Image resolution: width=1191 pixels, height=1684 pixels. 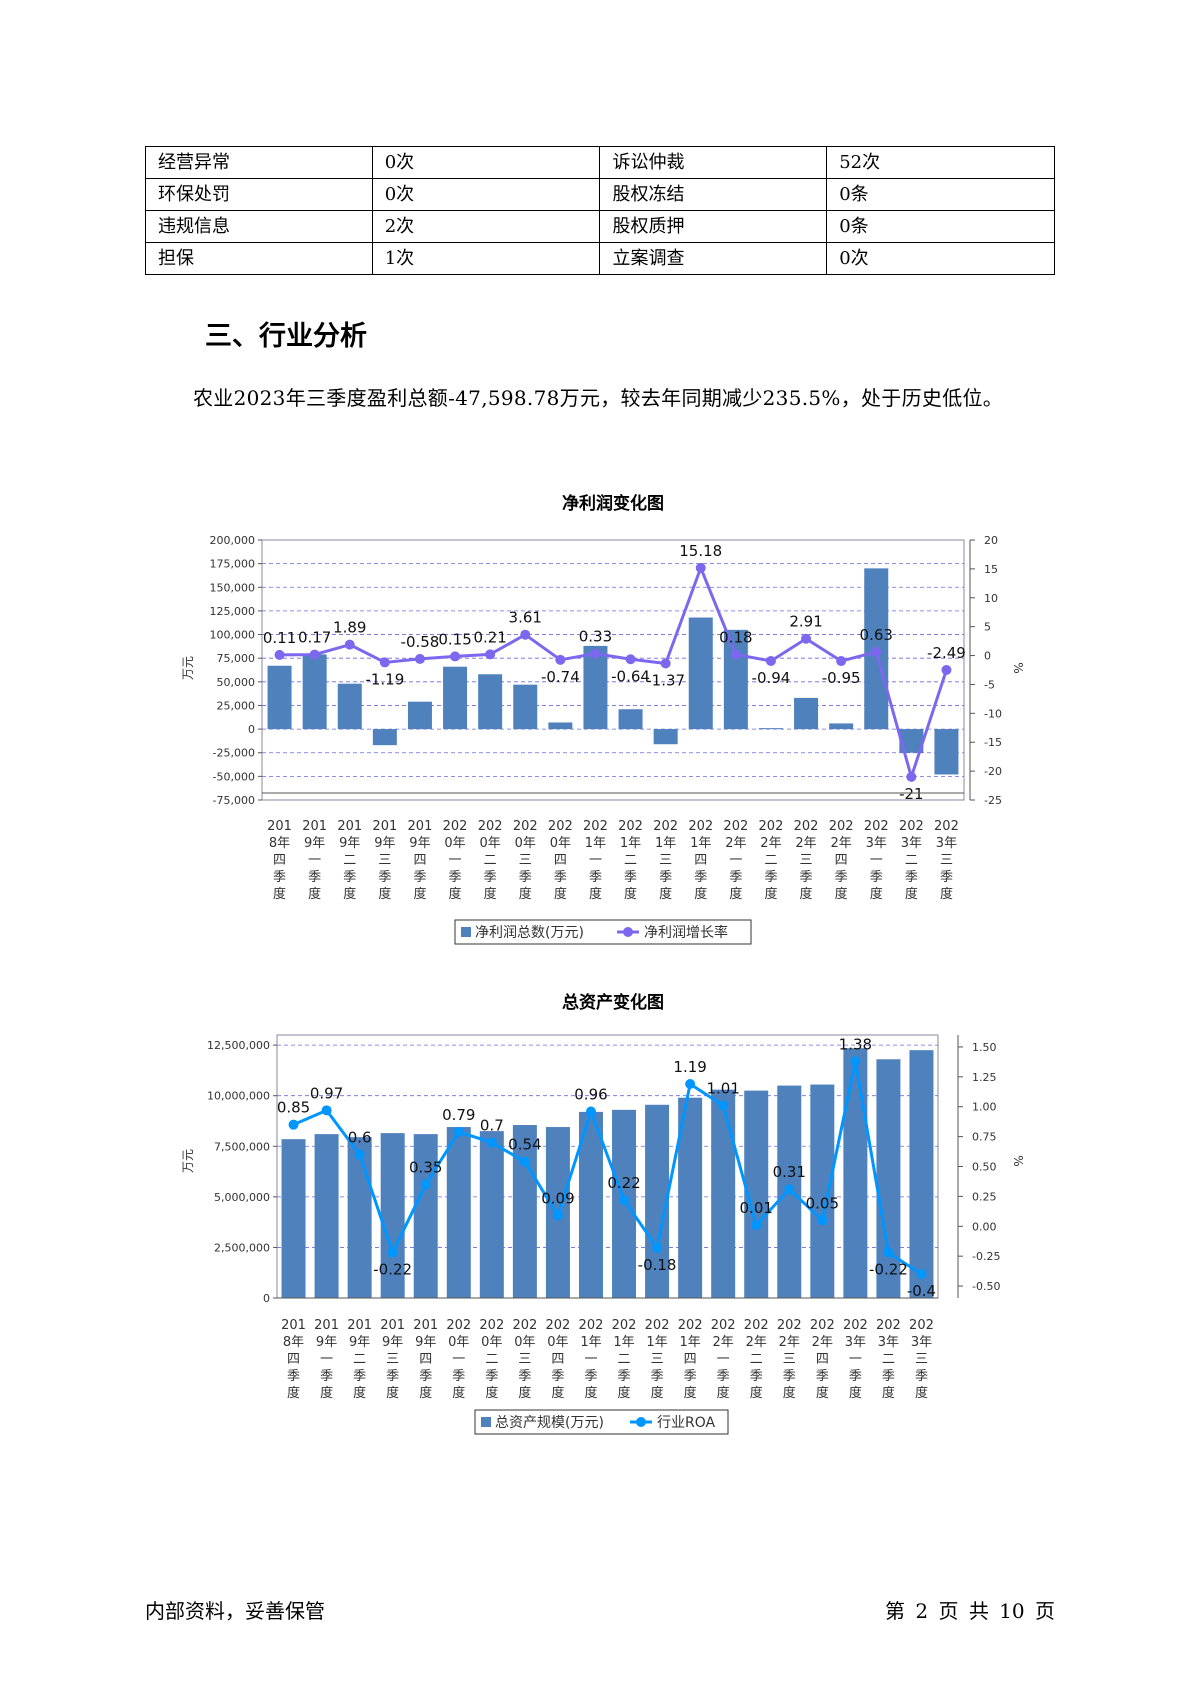 I want to click on legend-bar-label: 净利润总数(万元), so click(x=529, y=933).